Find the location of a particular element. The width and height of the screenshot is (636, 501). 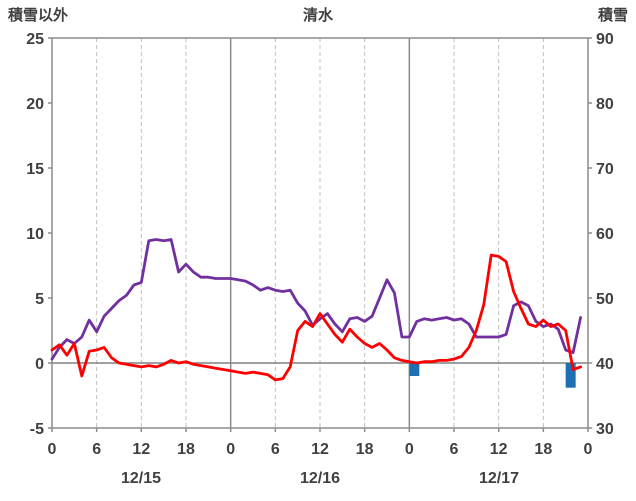

left-axis-title: 積雪以外 is located at coordinates (38, 15).